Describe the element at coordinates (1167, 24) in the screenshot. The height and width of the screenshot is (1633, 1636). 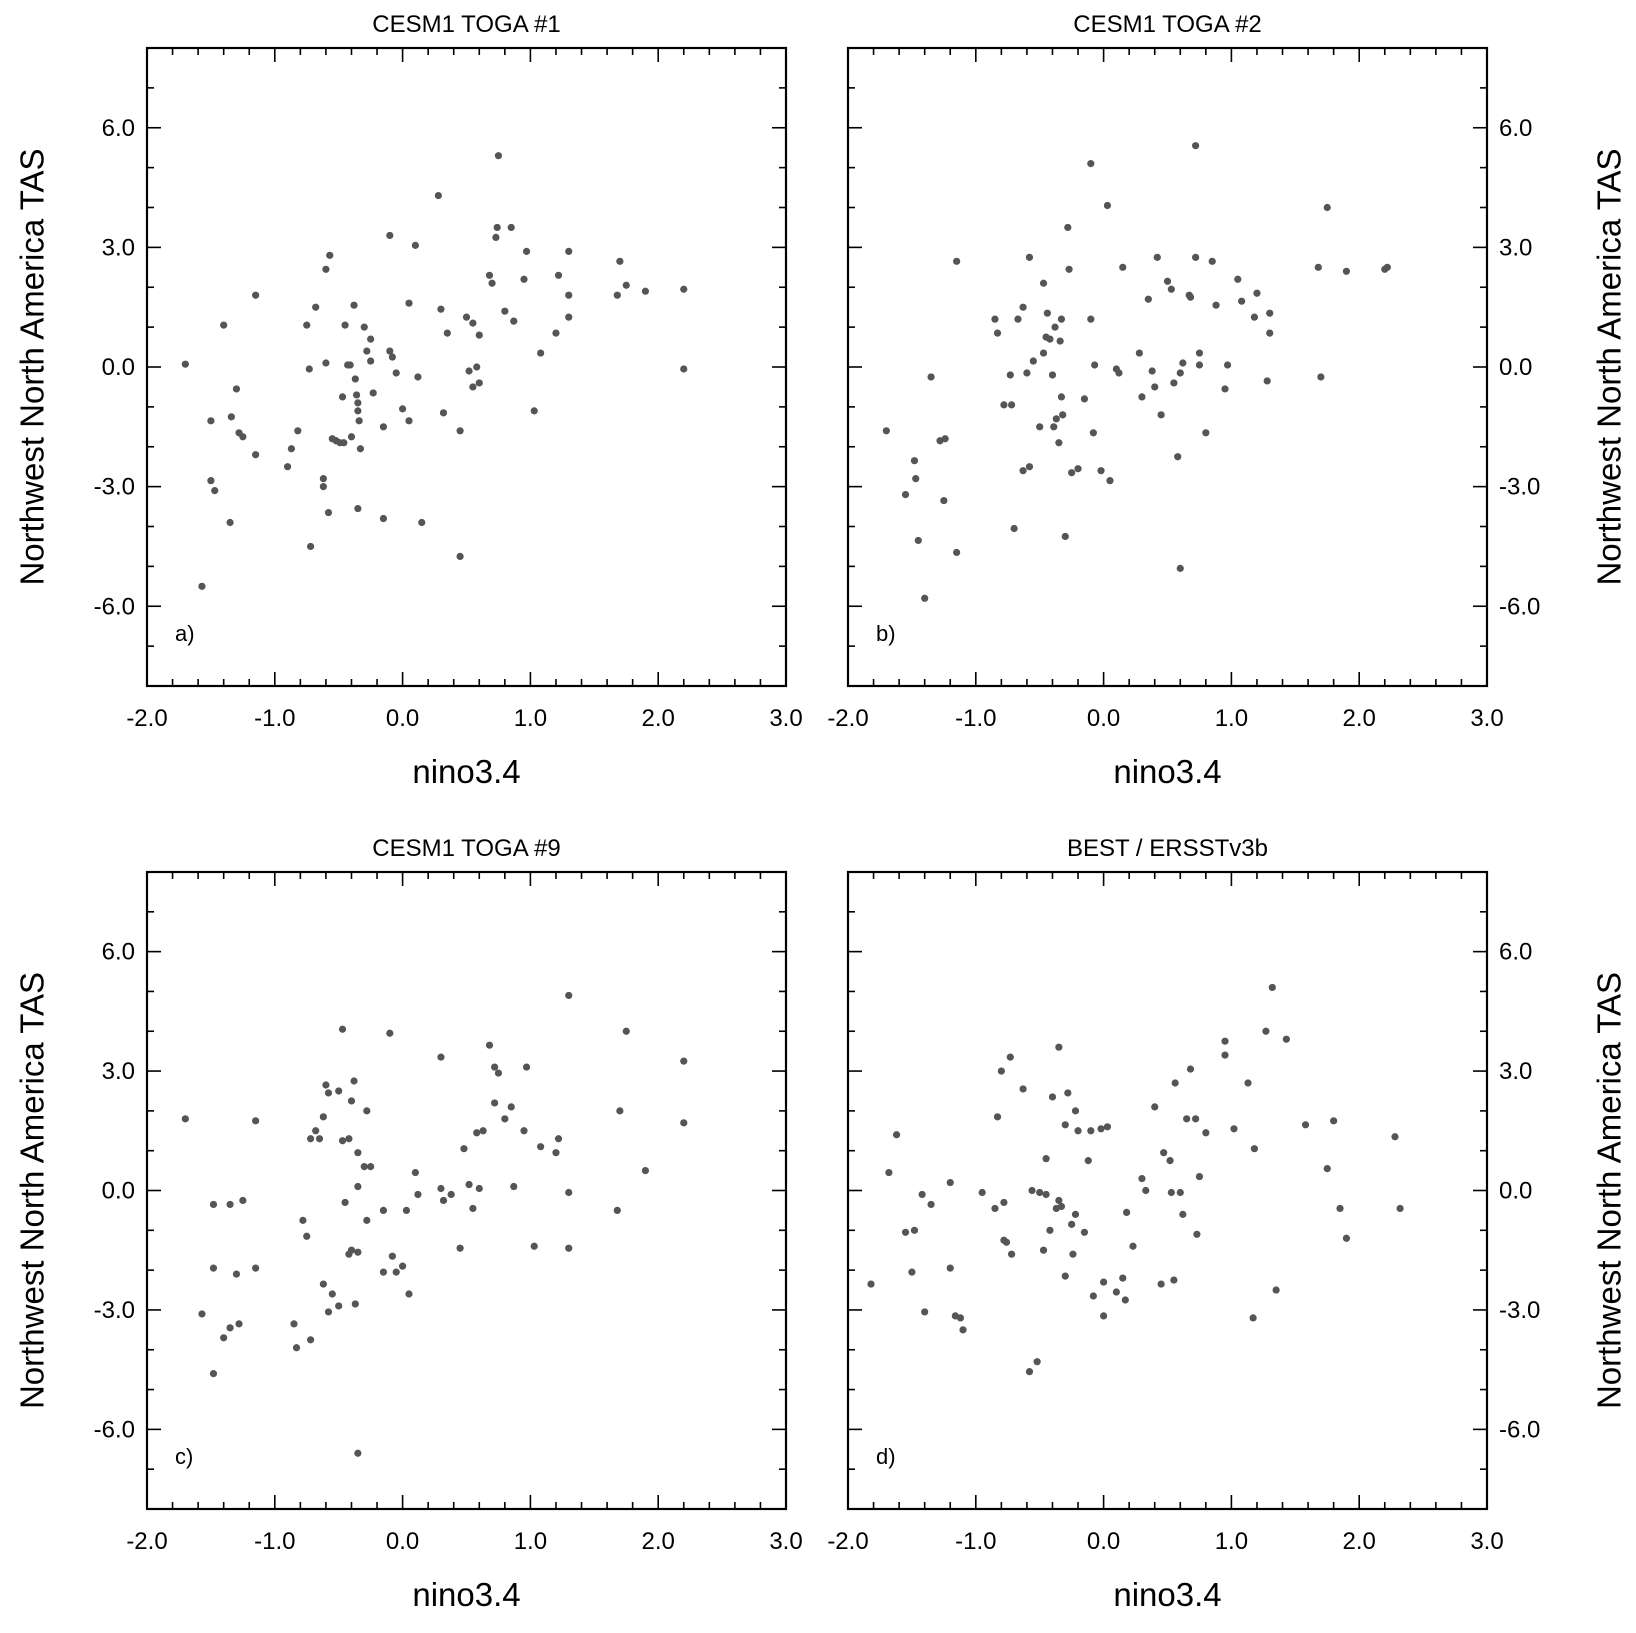
I see `panel-b-title: CESM1 TOGA #2` at that location.